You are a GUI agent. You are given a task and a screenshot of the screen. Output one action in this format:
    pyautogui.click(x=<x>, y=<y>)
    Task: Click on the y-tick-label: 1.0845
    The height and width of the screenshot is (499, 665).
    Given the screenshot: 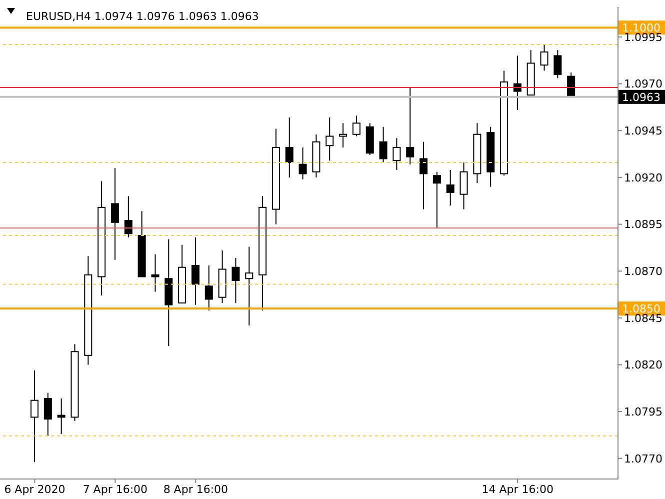 What is the action you would take?
    pyautogui.click(x=643, y=318)
    